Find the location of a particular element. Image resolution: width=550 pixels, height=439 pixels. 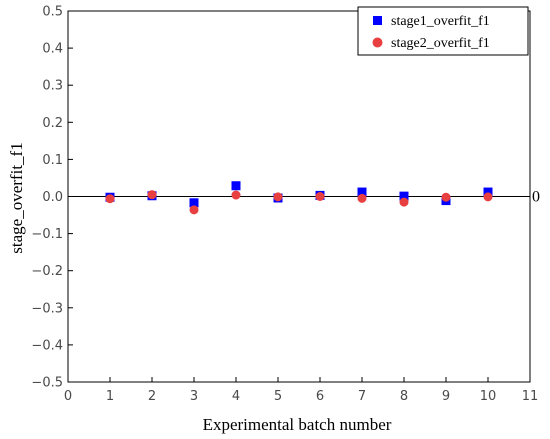

legend-series-2-label: stage2_overfit_f1 is located at coordinates (440, 43).